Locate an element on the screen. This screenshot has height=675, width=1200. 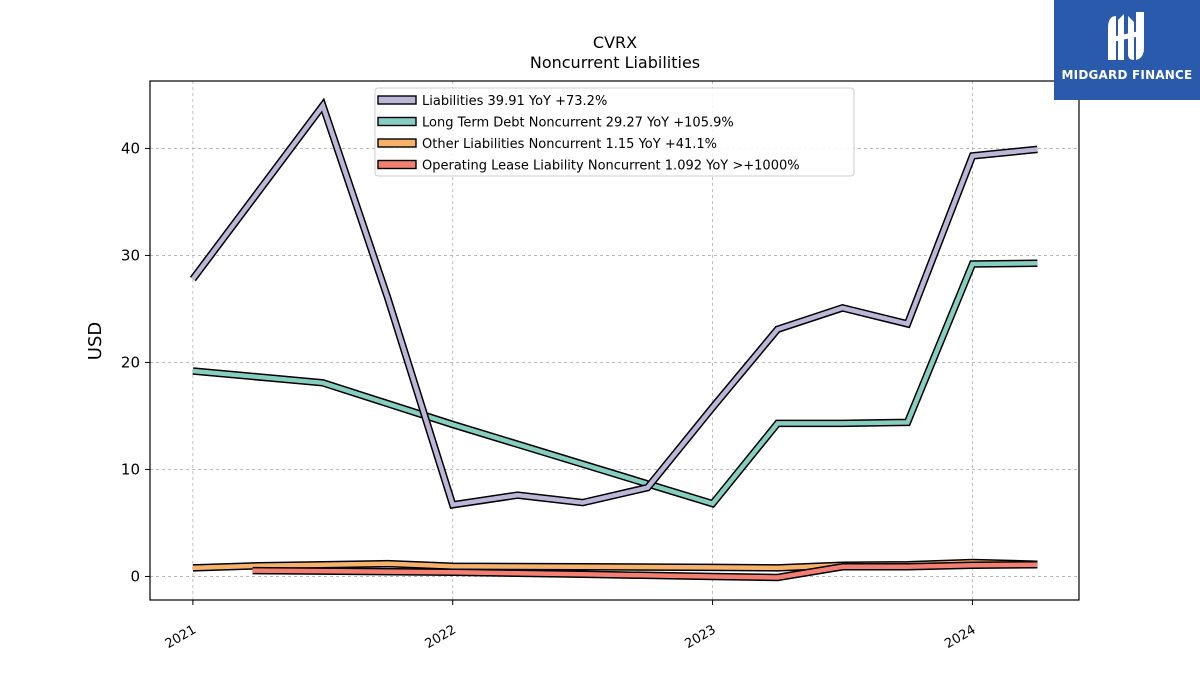
midgard-m-logo-icon is located at coordinates (1126, 36).